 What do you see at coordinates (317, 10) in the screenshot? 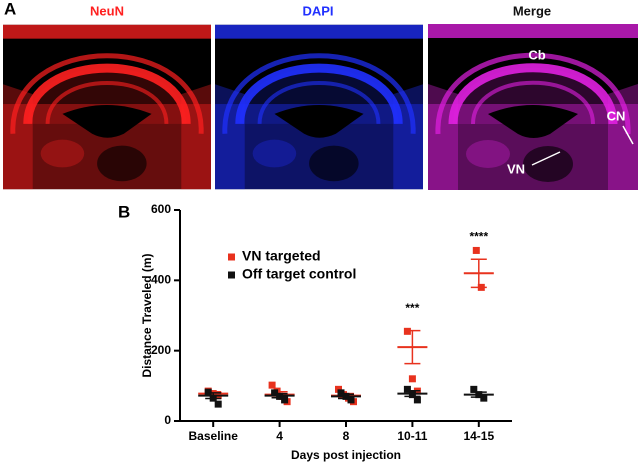
I see `panel-title: DAPI` at bounding box center [317, 10].